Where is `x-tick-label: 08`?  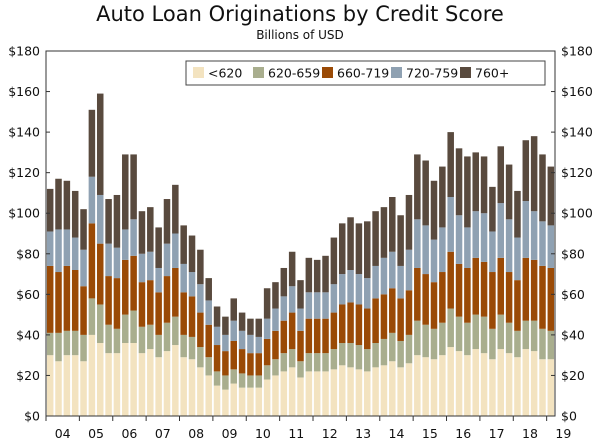 x-tick-label: 08 is located at coordinates (196, 433).